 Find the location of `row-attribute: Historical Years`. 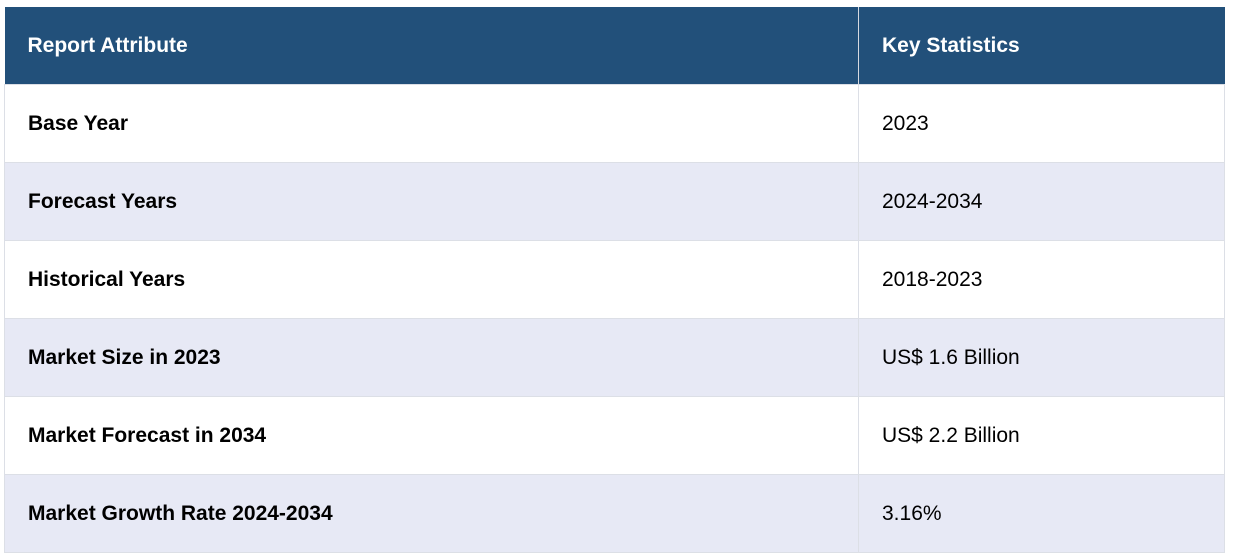

row-attribute: Historical Years is located at coordinates (431, 279).